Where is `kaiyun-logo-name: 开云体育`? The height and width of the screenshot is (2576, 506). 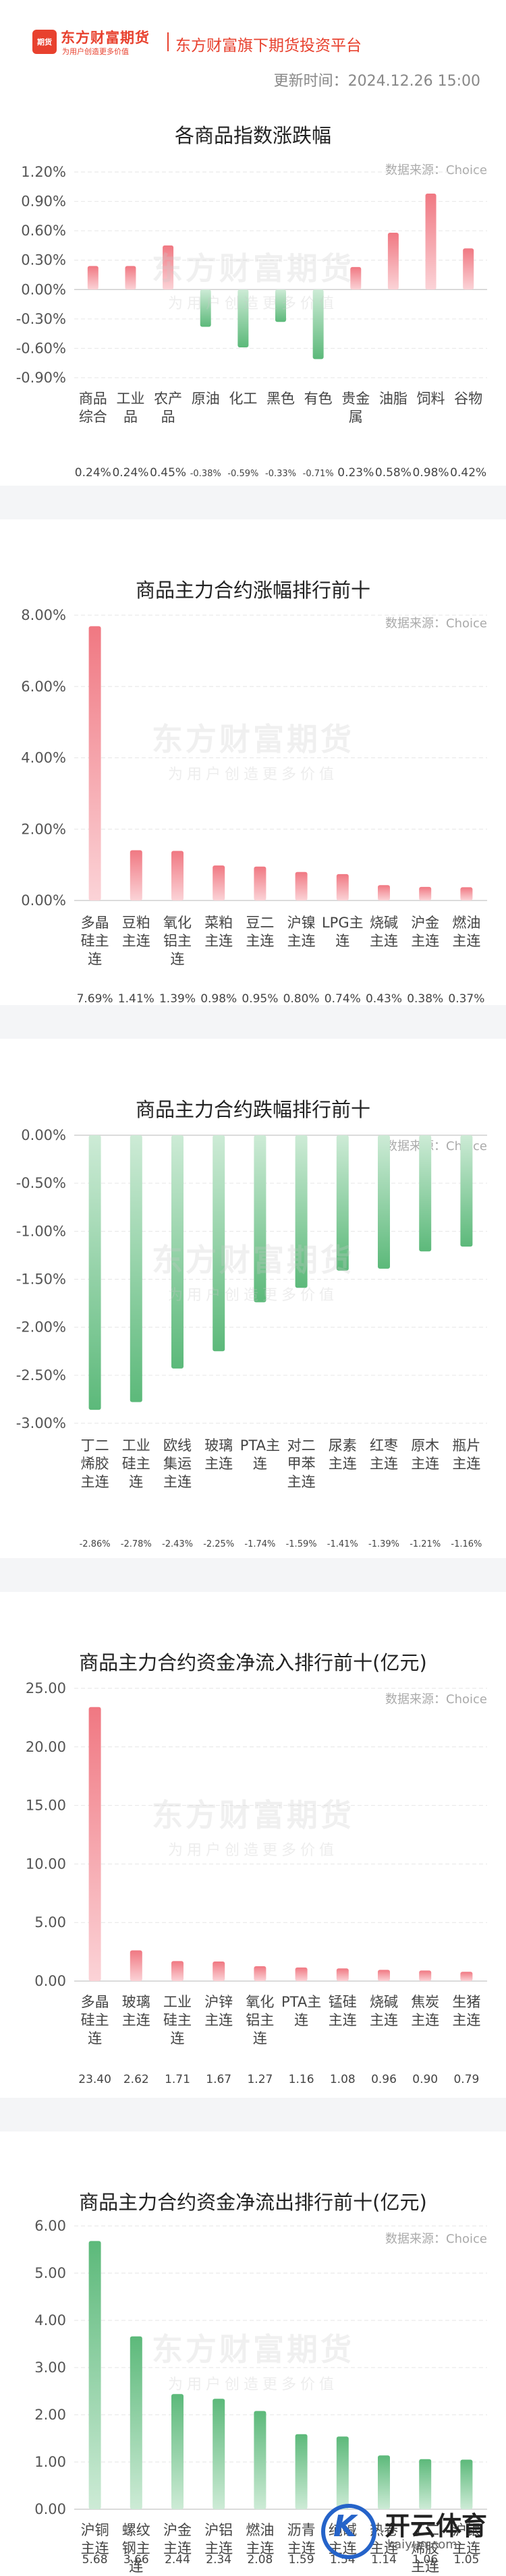
kaiyun-logo-name: 开云体育 is located at coordinates (437, 2526).